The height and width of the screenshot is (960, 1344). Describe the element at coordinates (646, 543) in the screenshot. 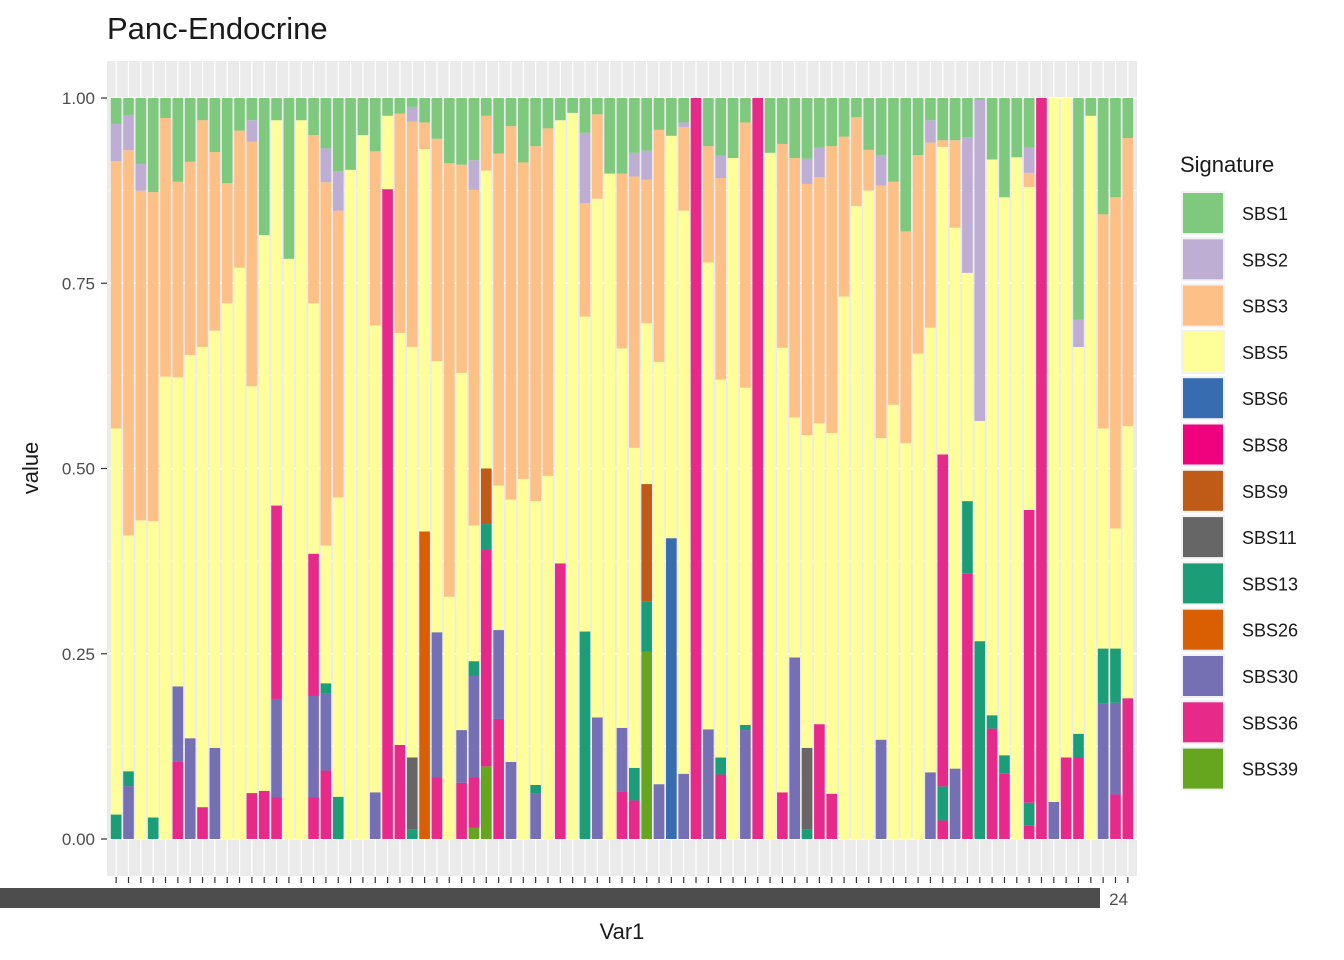

I see `bar-segment-SBS9` at that location.